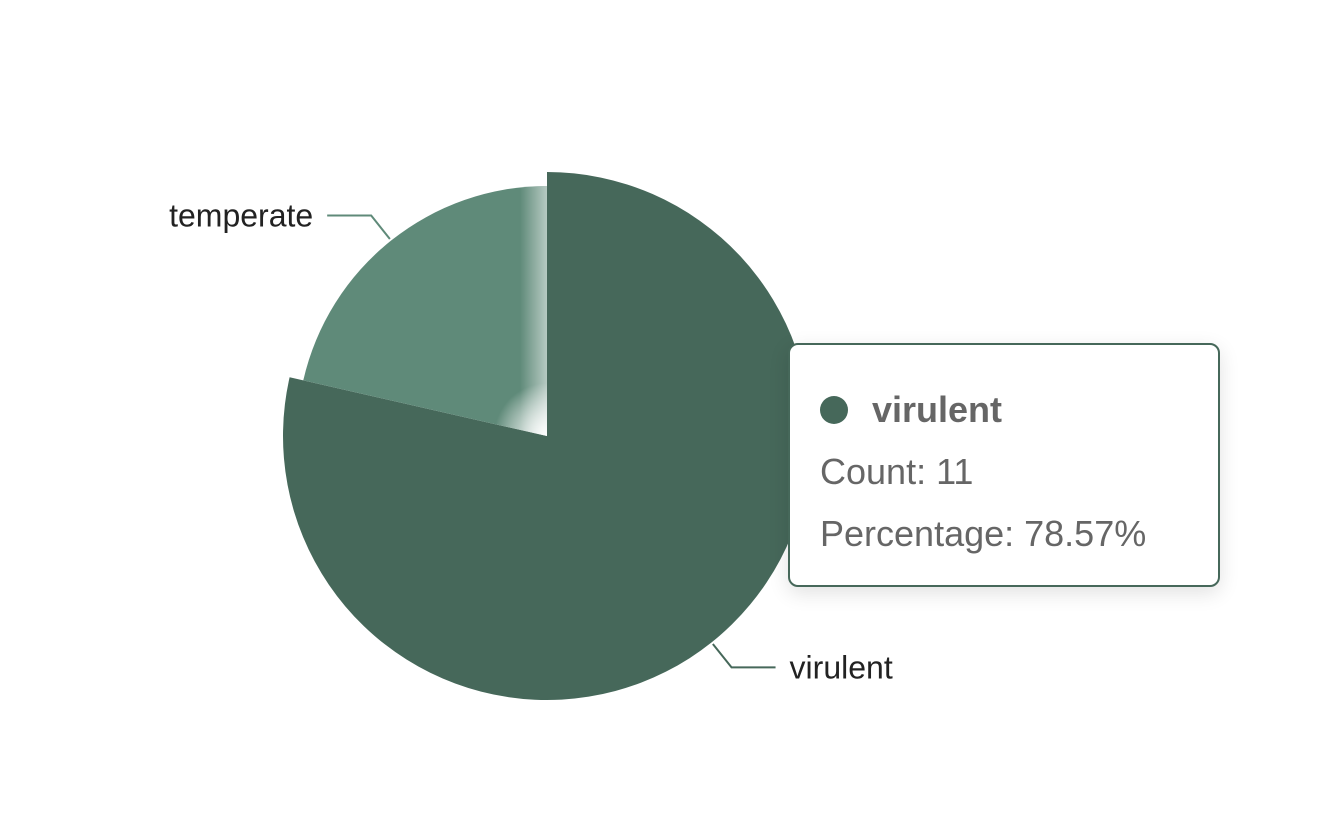  What do you see at coordinates (841, 667) in the screenshot?
I see `slice-label-virulent: virulent` at bounding box center [841, 667].